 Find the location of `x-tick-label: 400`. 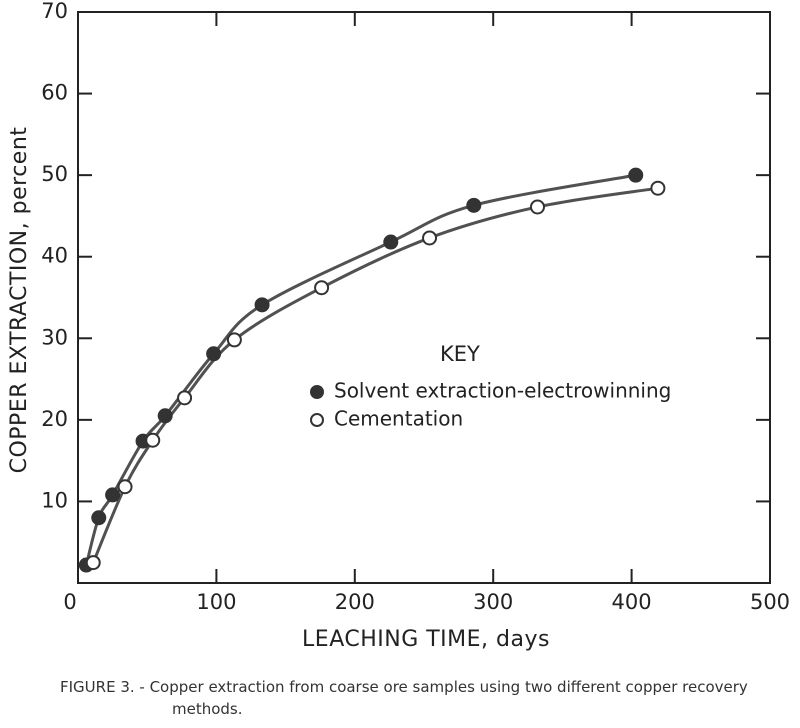

x-tick-label: 400 is located at coordinates (632, 602).